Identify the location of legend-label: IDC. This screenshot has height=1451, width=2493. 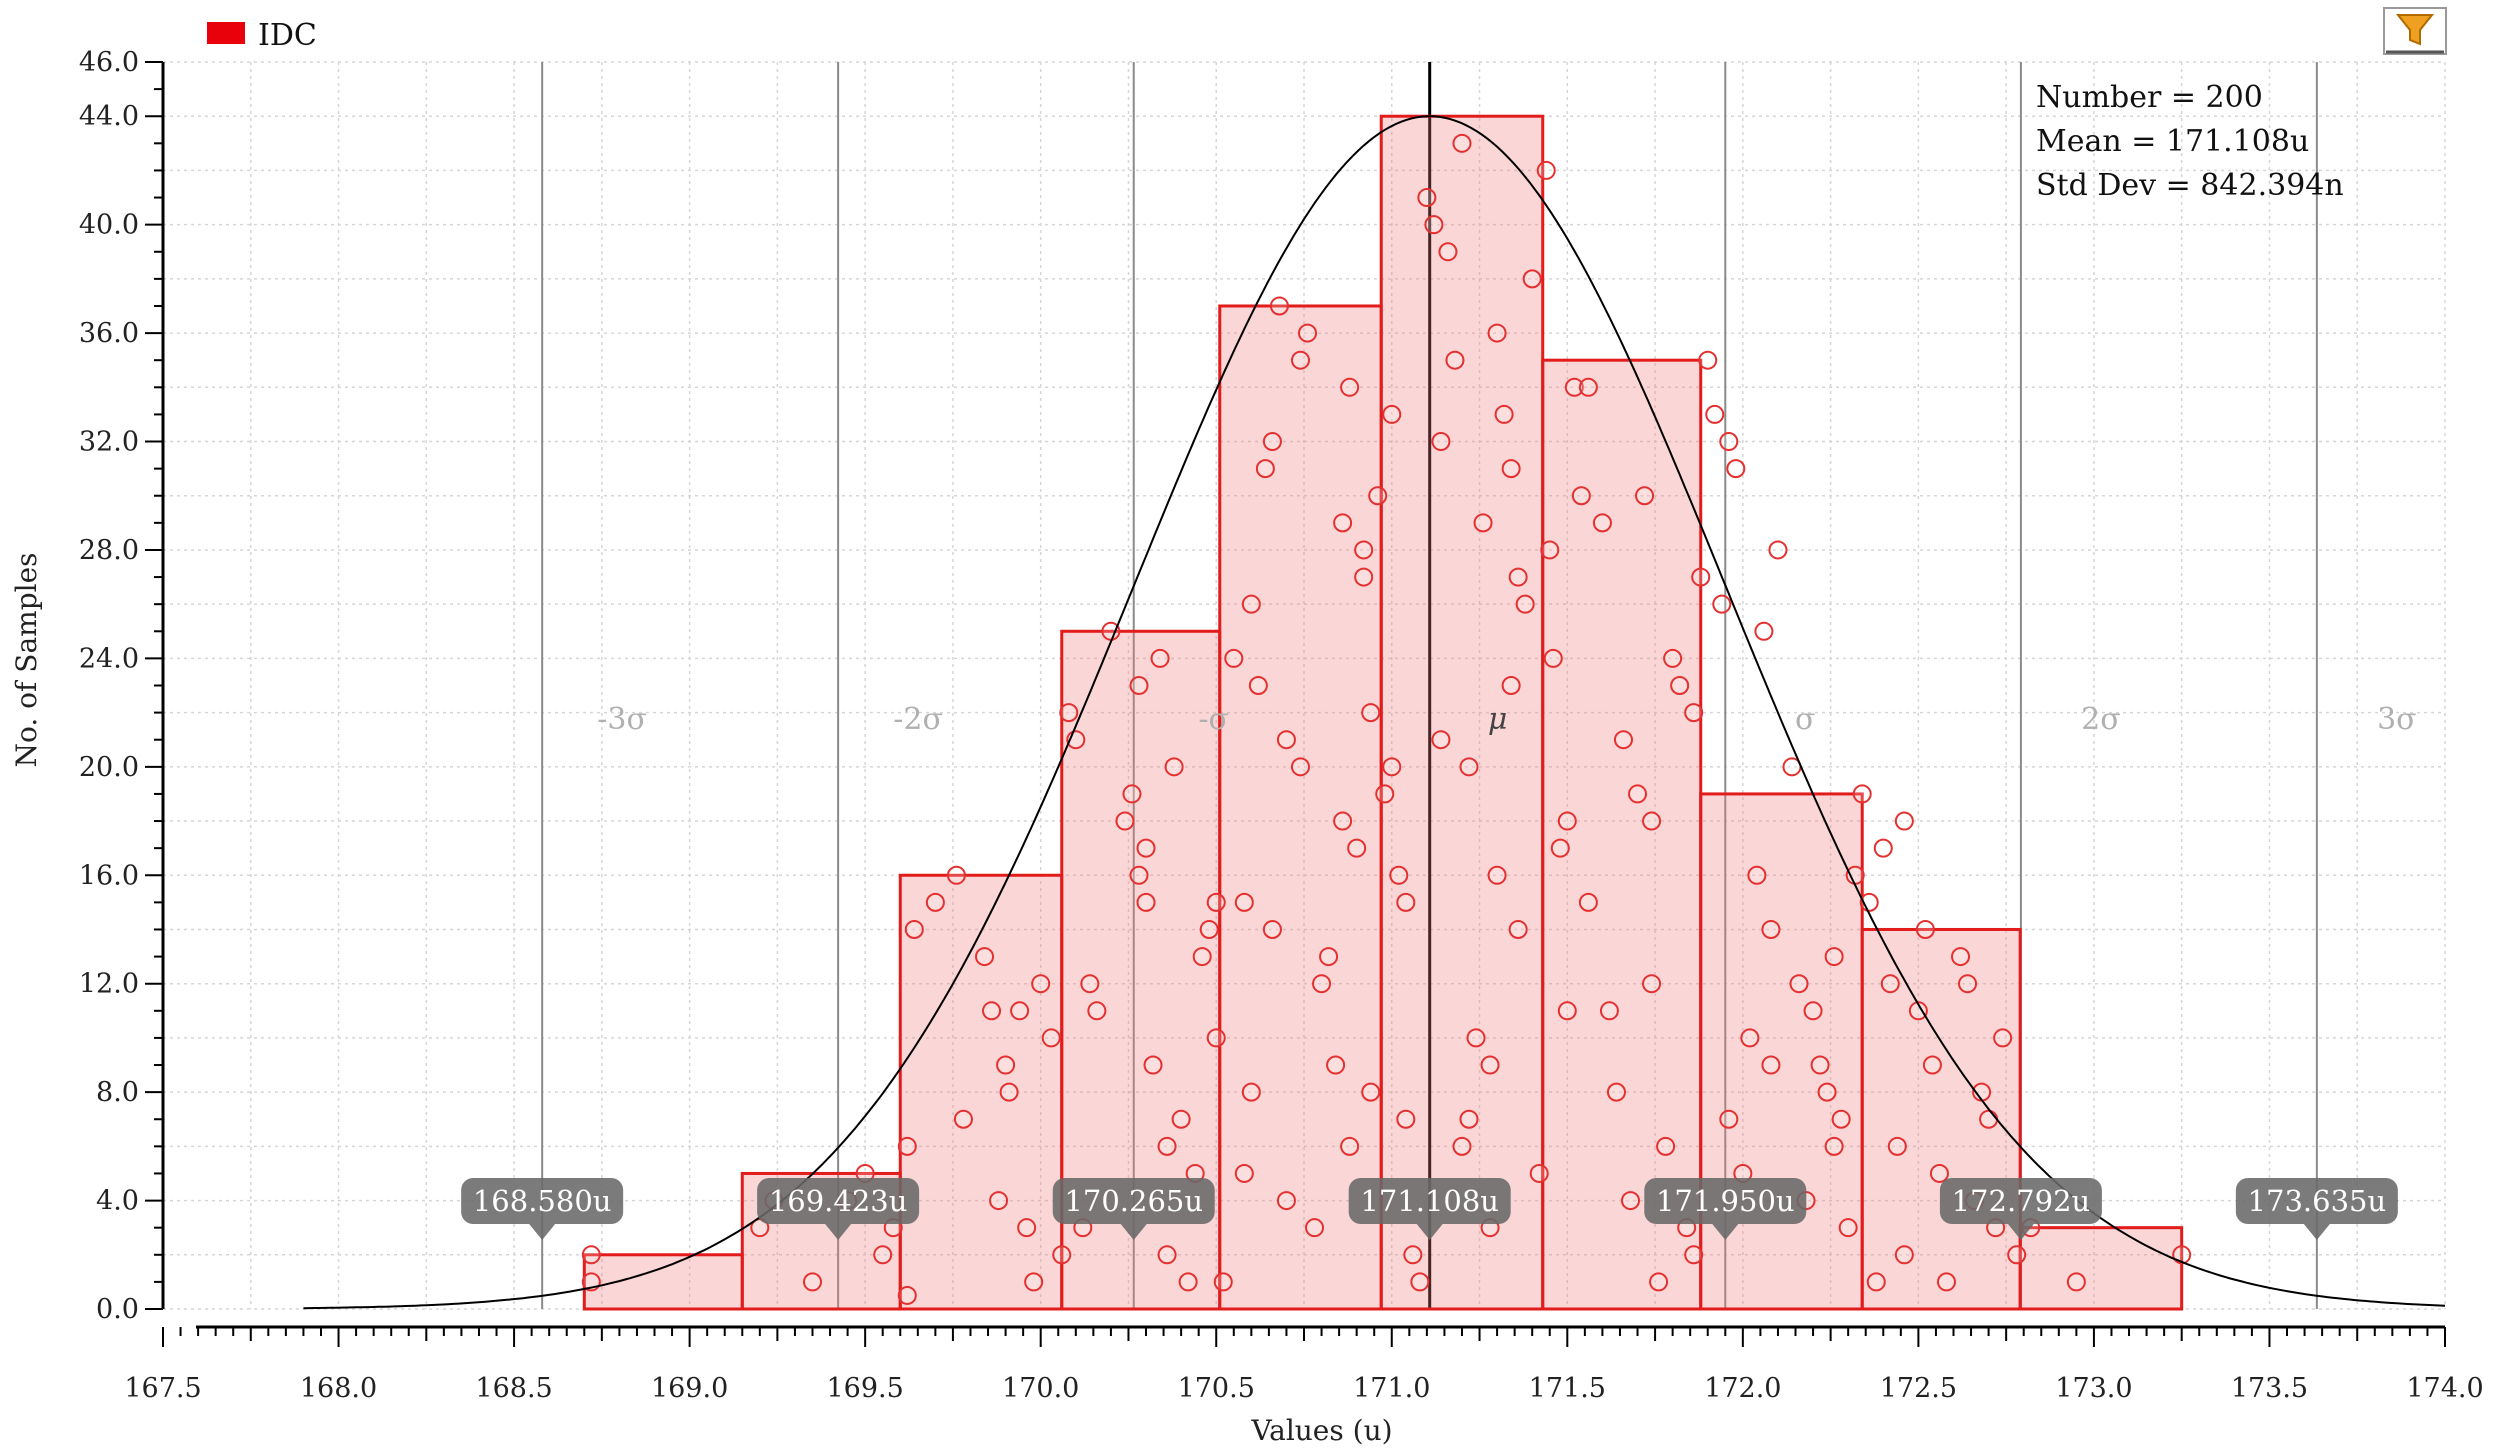
(287, 35).